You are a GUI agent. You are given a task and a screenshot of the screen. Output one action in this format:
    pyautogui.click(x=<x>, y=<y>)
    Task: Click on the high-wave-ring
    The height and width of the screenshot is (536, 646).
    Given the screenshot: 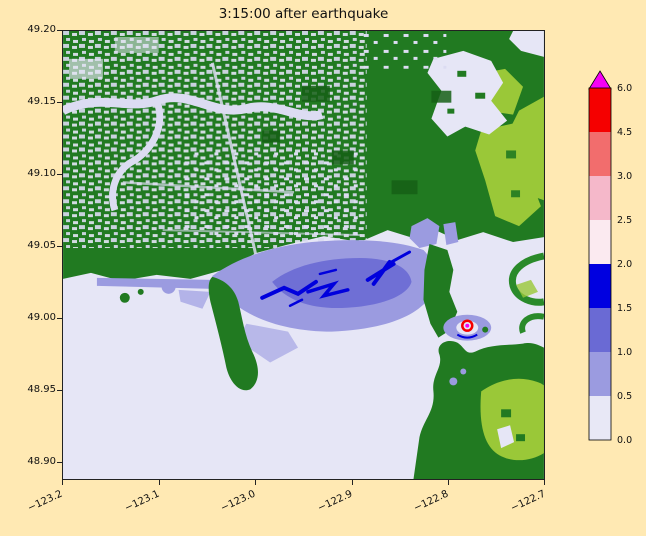 What is the action you would take?
    pyautogui.click(x=467, y=325)
    